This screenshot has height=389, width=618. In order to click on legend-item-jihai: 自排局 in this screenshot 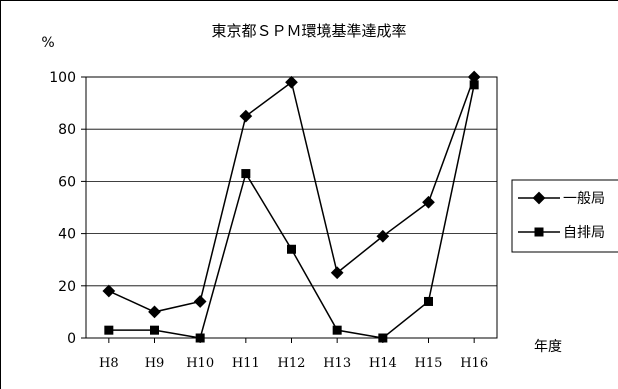, I will do `click(561, 233)`.